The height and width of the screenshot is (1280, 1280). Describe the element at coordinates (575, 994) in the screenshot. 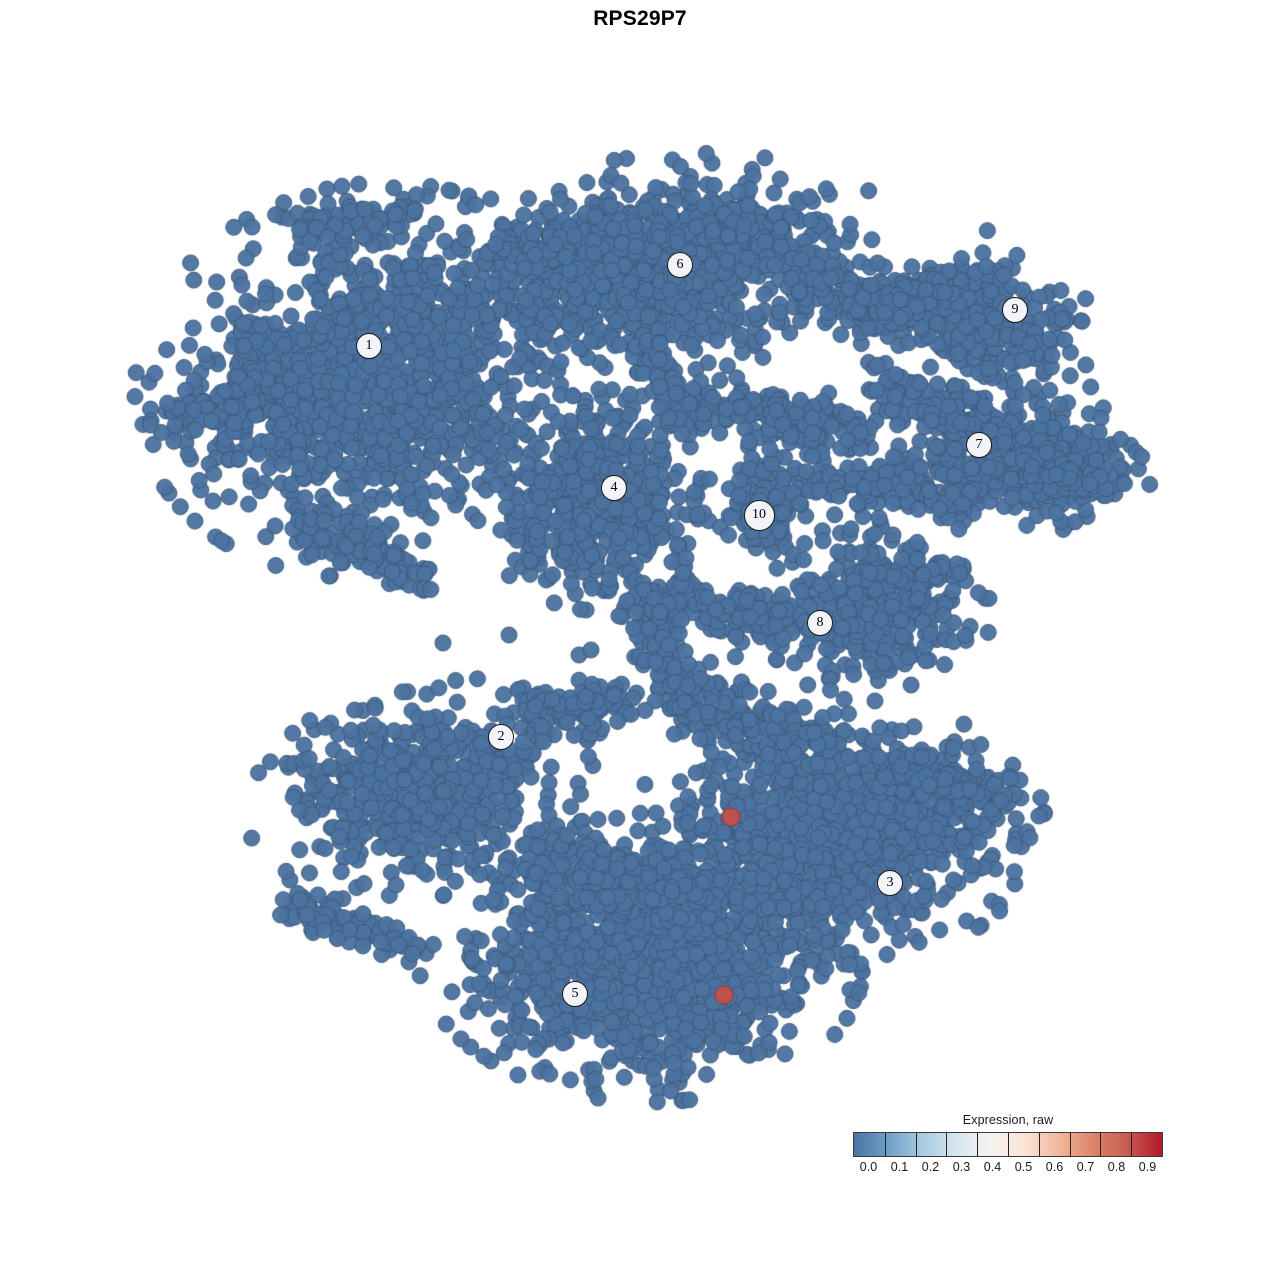

I see `cluster-label-5: 5` at that location.